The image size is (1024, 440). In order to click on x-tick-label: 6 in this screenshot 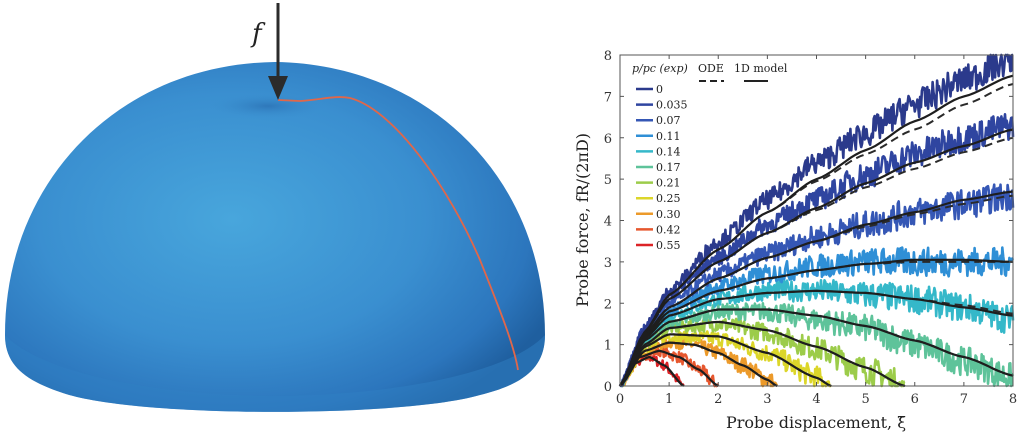, I will do `click(915, 399)`.